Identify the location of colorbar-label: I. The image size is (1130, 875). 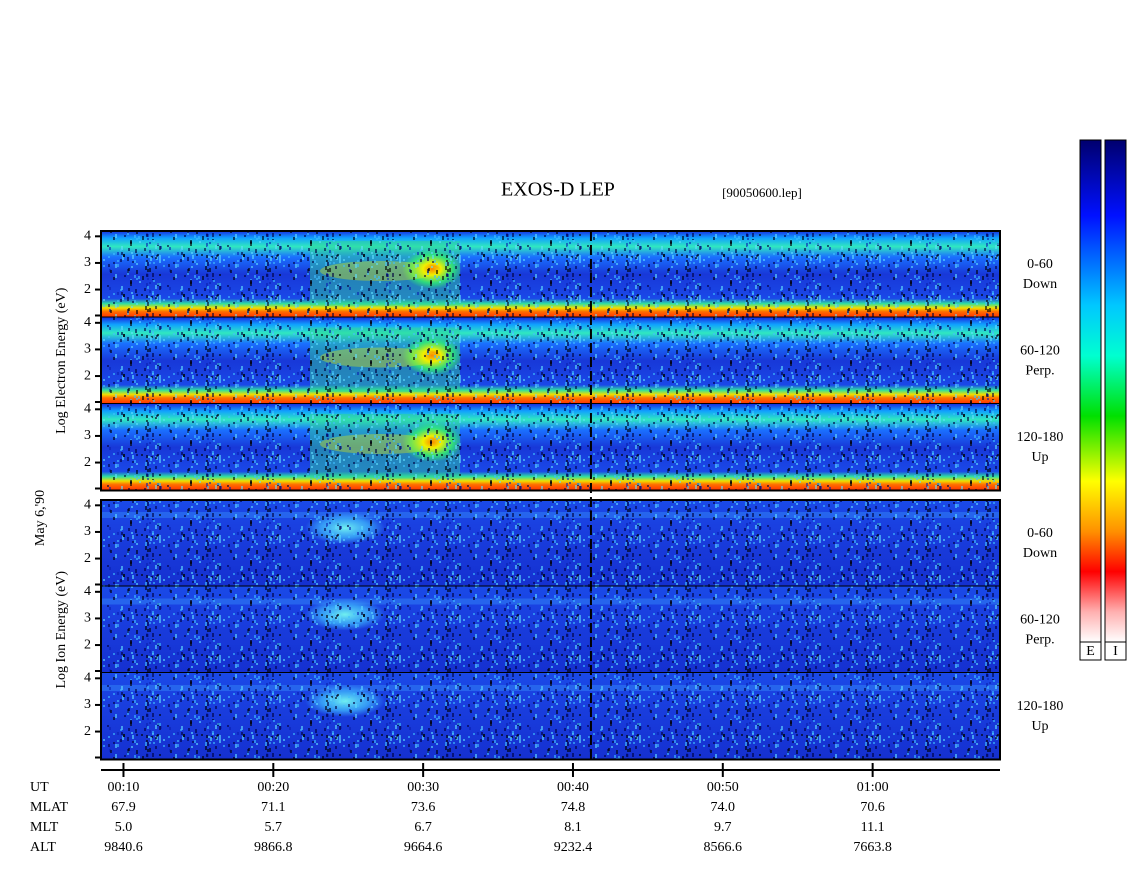
(1115, 651).